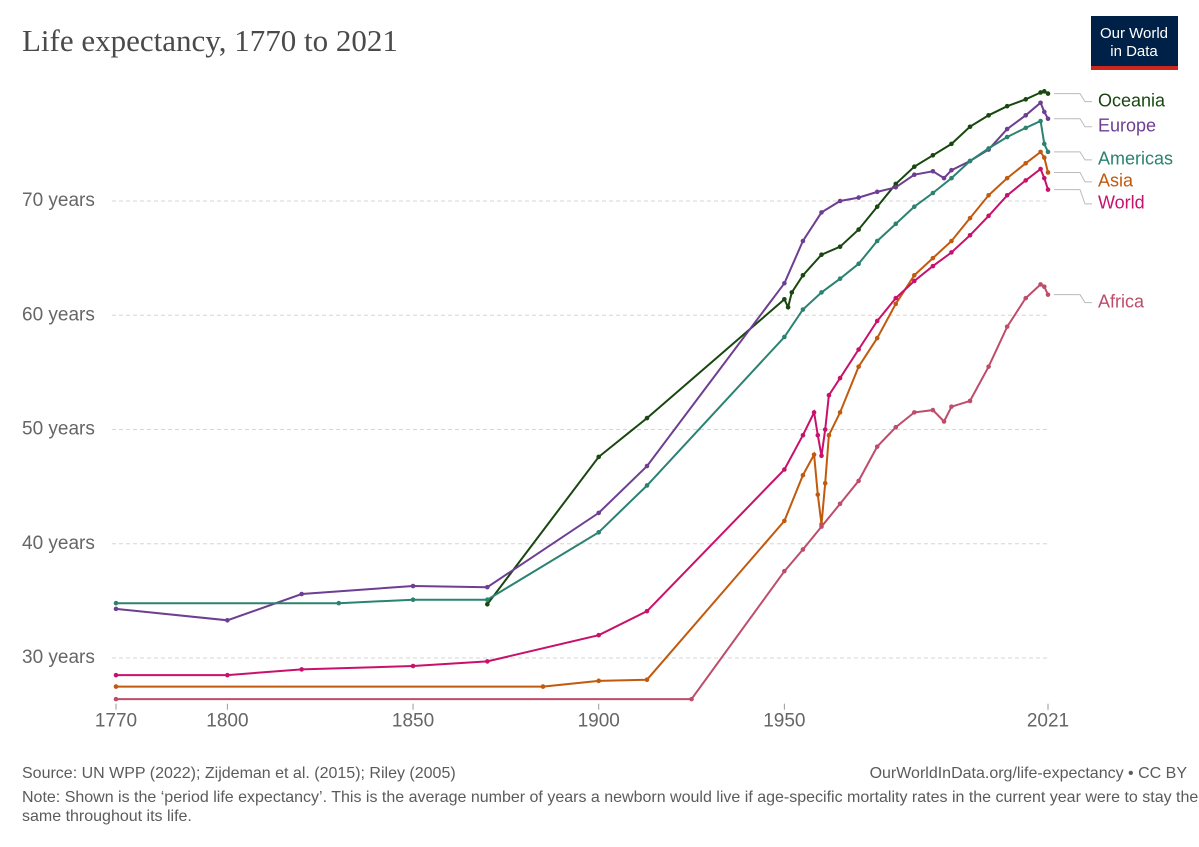  What do you see at coordinates (1134, 33) in the screenshot?
I see `logo-text: Our World` at bounding box center [1134, 33].